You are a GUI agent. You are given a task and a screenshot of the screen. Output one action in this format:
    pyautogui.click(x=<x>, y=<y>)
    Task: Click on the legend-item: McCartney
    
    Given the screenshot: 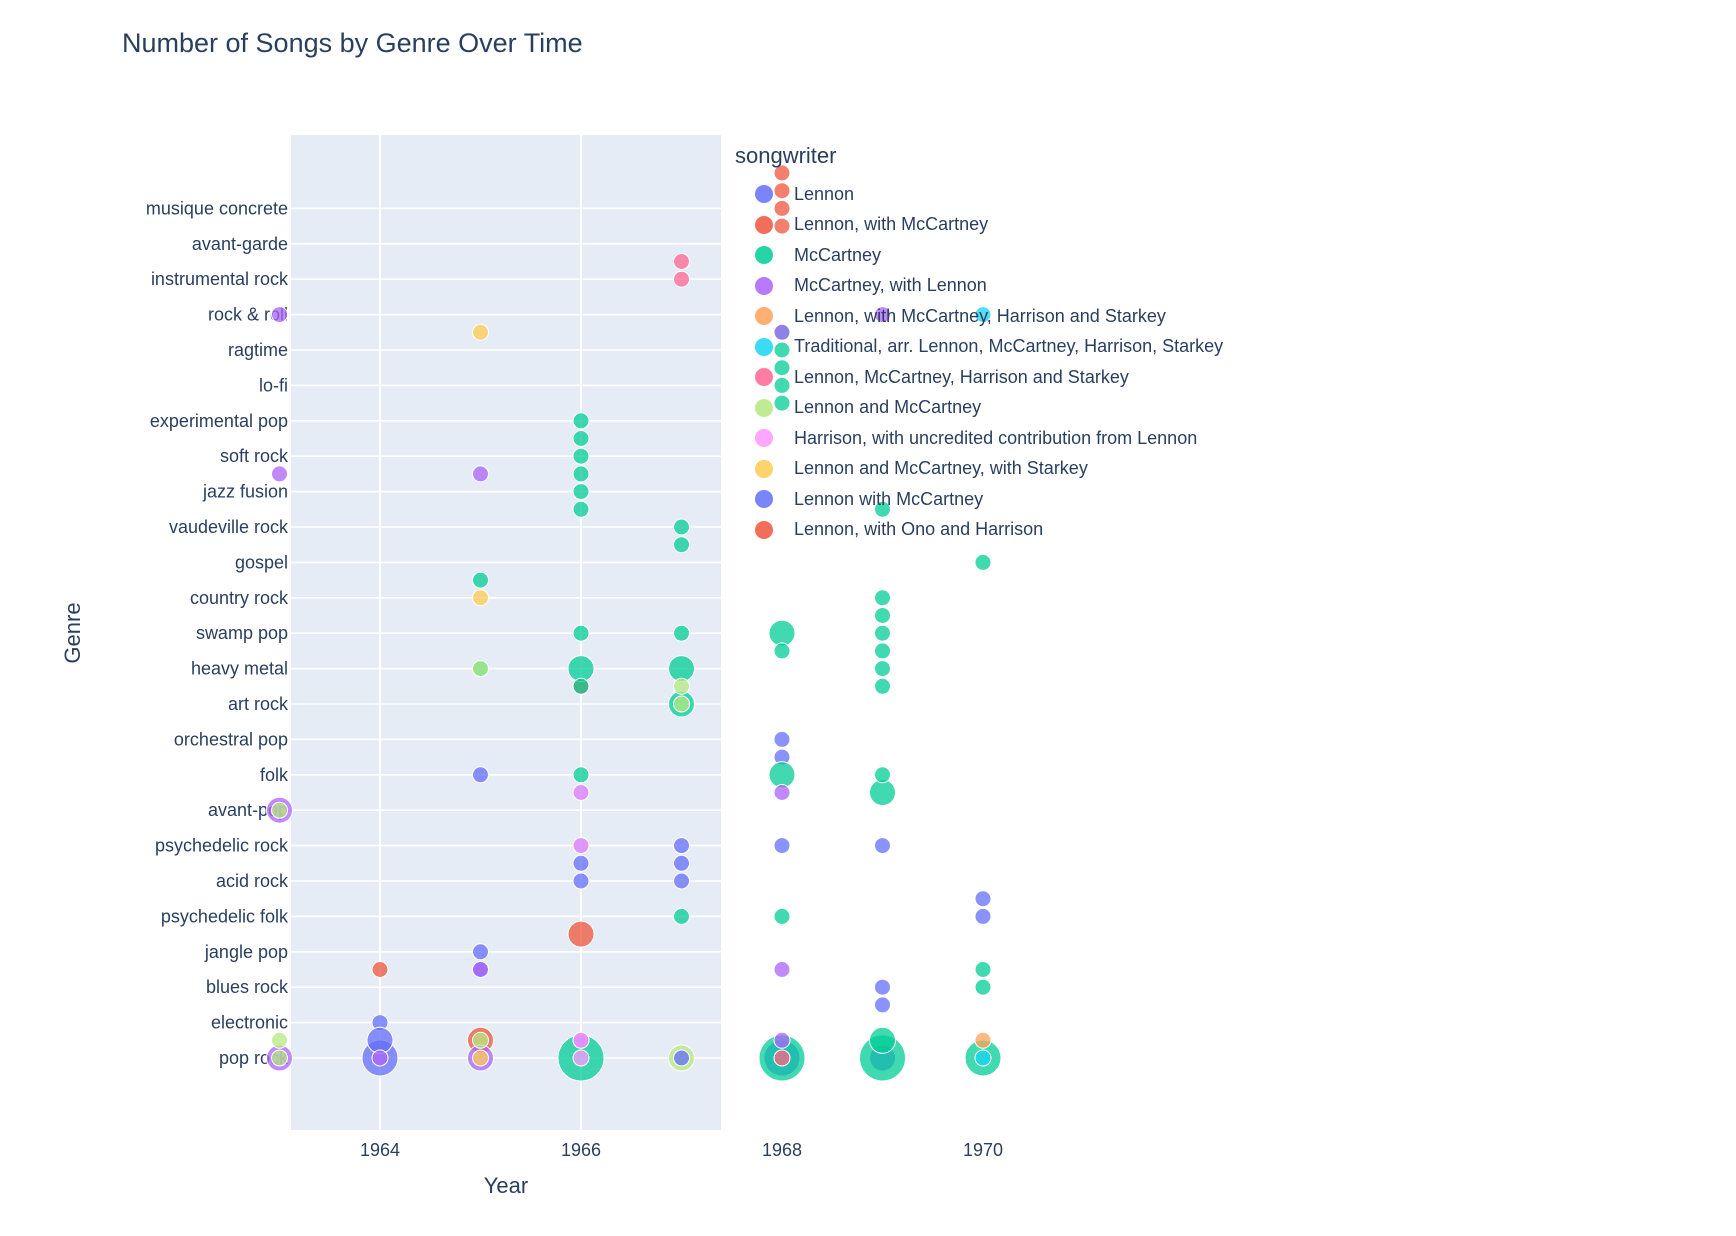 What is the action you would take?
    pyautogui.click(x=979, y=255)
    